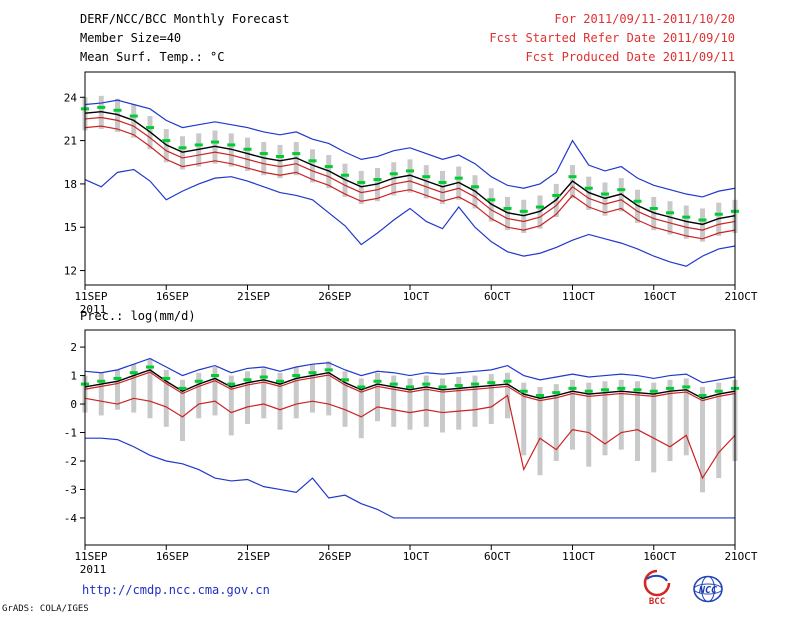  I want to click on y-tick-label: 1, so click(73, 376).